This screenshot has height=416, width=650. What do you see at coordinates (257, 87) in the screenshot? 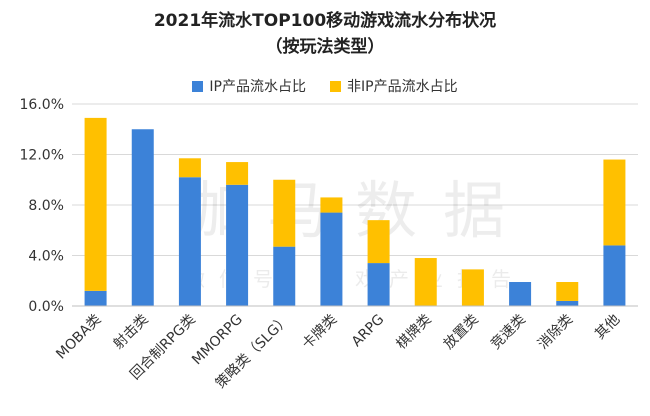
I see `legend-label-ip: IP产品流水占比` at bounding box center [257, 87].